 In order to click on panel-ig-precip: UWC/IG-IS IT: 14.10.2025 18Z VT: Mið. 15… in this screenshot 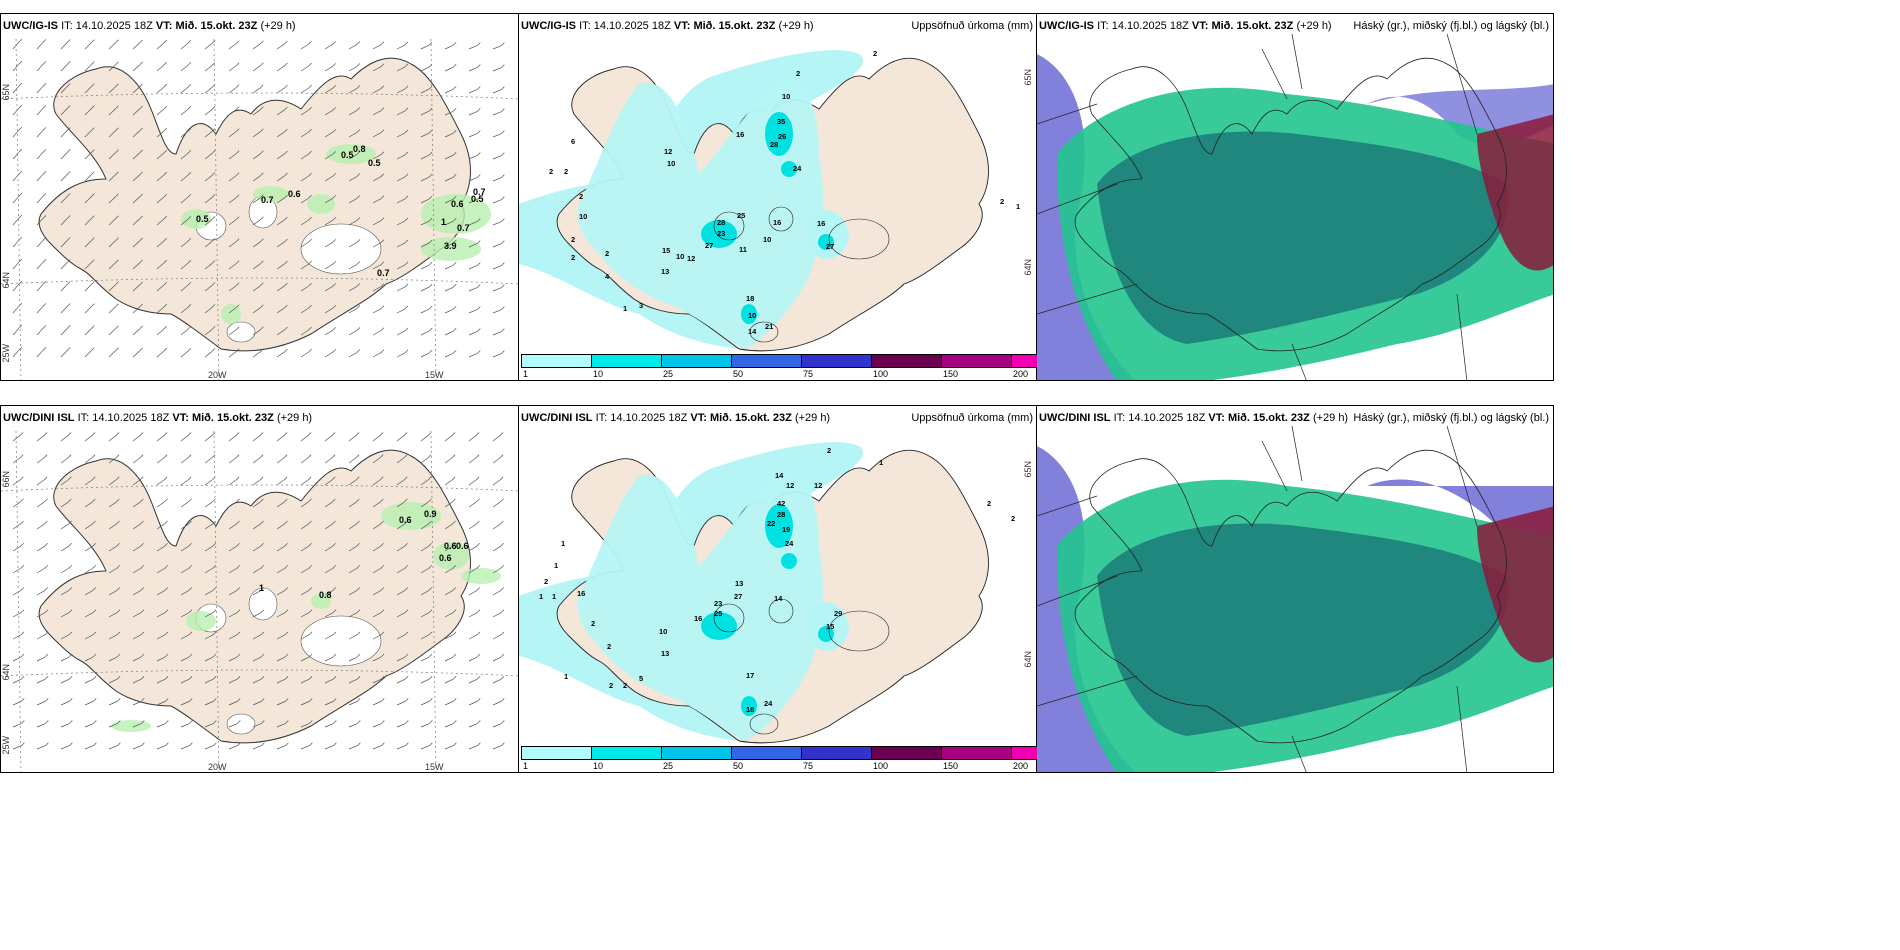, I will do `click(778, 197)`.